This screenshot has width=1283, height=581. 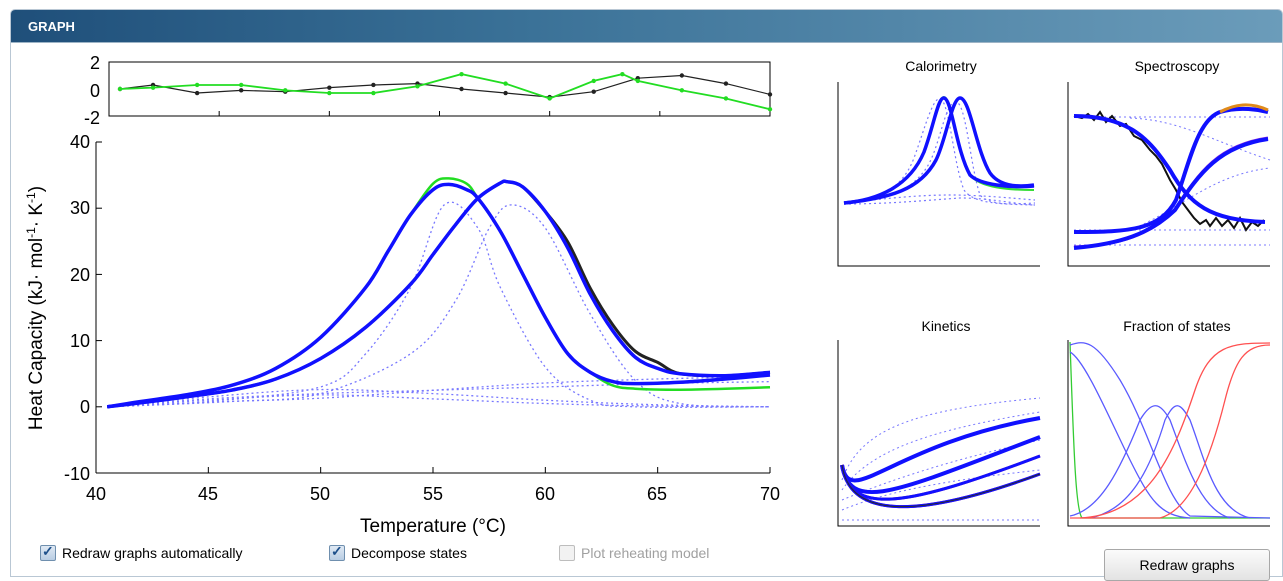 I want to click on residual-series, so click(x=445, y=91).